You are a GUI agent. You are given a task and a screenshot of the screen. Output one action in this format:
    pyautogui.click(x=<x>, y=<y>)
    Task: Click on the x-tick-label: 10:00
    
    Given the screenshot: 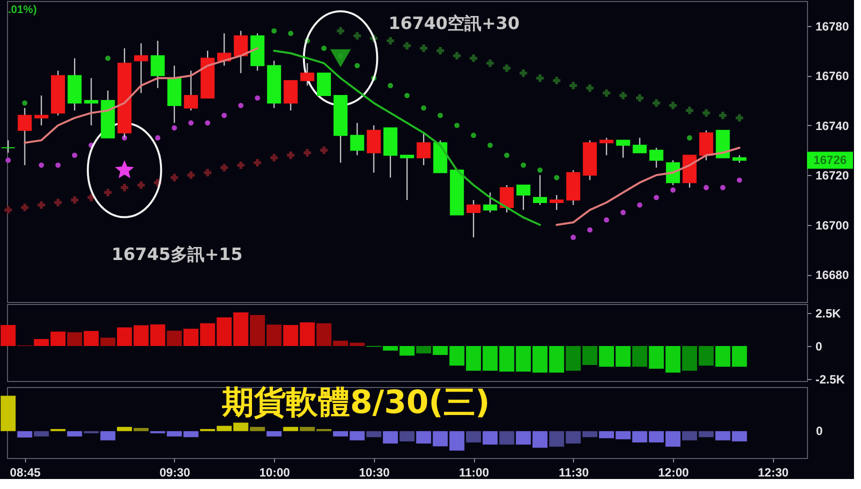 What is the action you would take?
    pyautogui.click(x=274, y=473)
    